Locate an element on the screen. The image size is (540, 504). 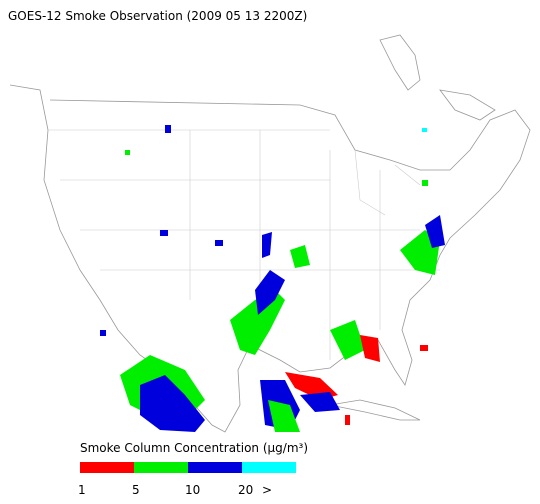
legend-tick-label: 20 is located at coordinates (245, 490).